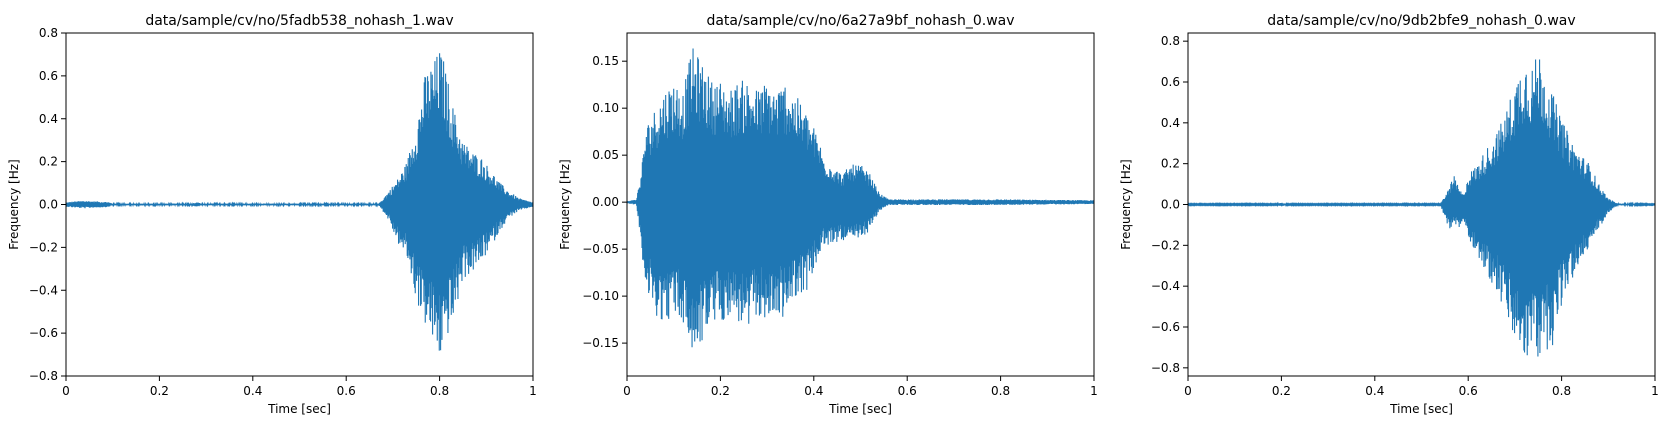 The height and width of the screenshot is (424, 1676). What do you see at coordinates (299, 21) in the screenshot?
I see `plot-title: data/sample/cv/no/5fadb538_nohash_1.wav` at bounding box center [299, 21].